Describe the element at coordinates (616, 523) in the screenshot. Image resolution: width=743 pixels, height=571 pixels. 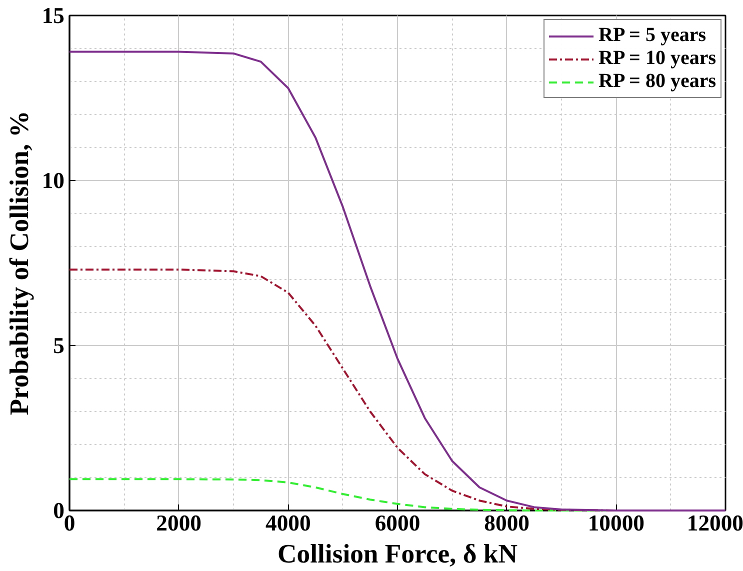
I see `x-tick-label: 10000` at that location.